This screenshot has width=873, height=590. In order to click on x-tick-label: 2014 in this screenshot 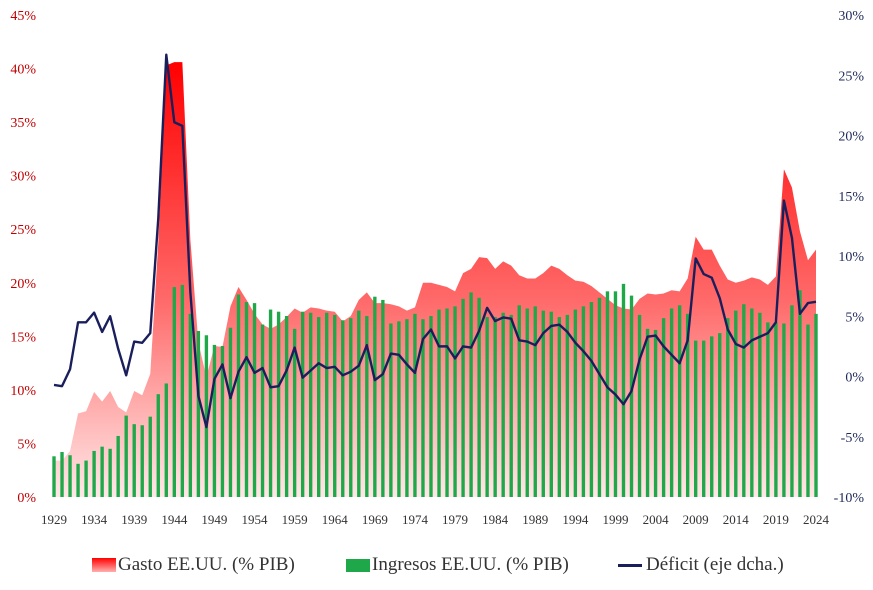, I will do `click(736, 519)`.